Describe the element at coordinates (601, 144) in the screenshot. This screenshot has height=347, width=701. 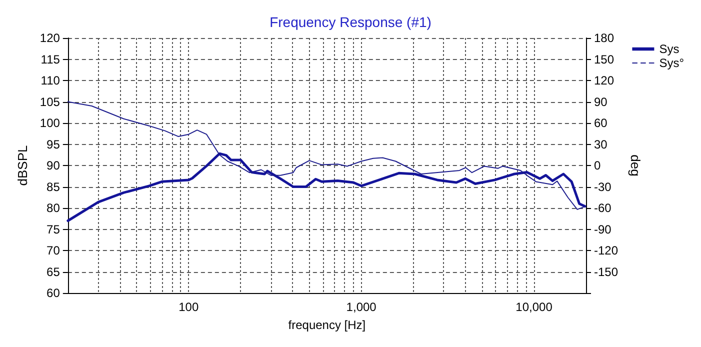
I see `y2-tick-label: 30` at that location.